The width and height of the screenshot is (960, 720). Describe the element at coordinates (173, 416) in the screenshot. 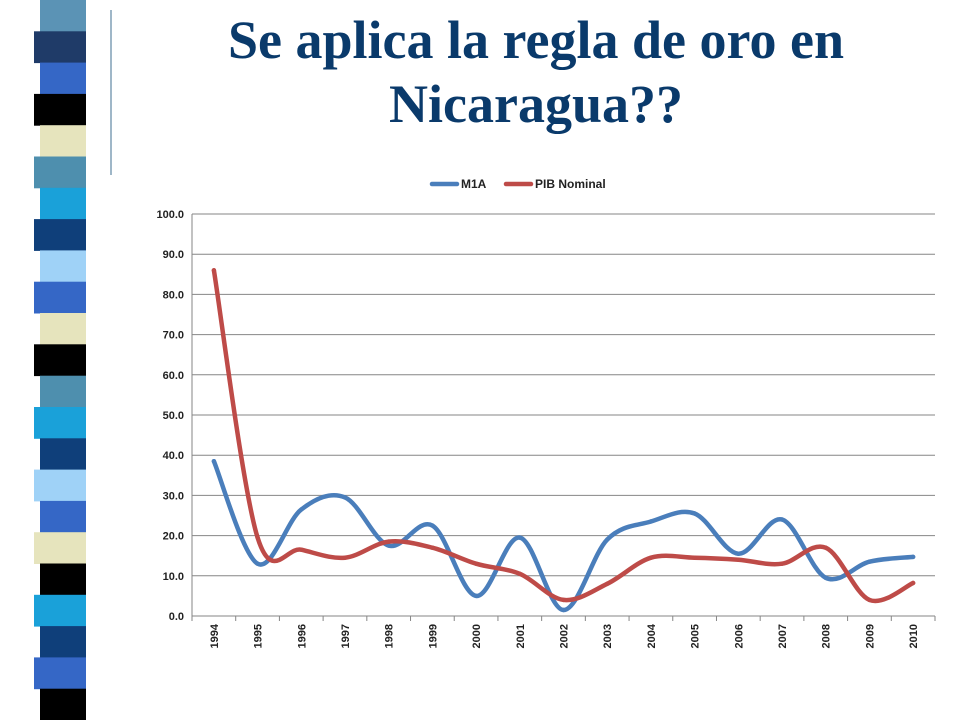

I see `y-tick-label: 50.0` at that location.